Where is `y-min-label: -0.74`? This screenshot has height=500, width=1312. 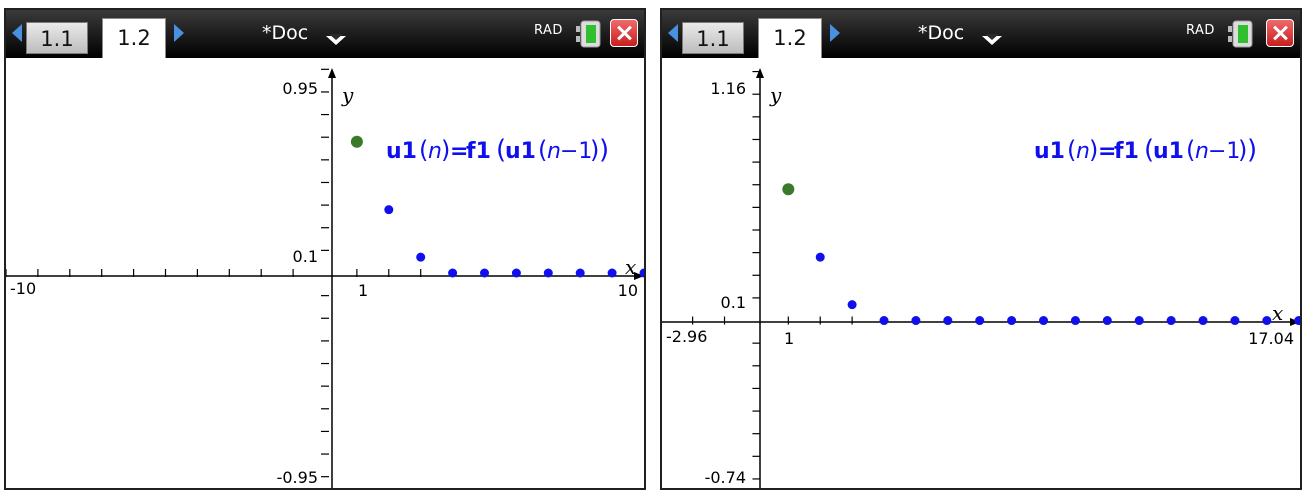 y-min-label: -0.74 is located at coordinates (725, 477).